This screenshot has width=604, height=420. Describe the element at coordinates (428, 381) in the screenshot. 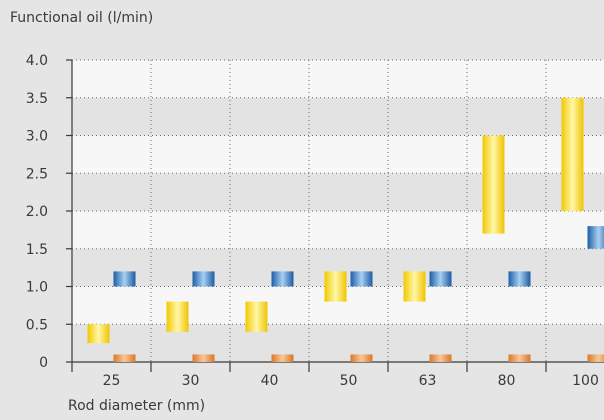

I see `x-tick-label: 63` at that location.